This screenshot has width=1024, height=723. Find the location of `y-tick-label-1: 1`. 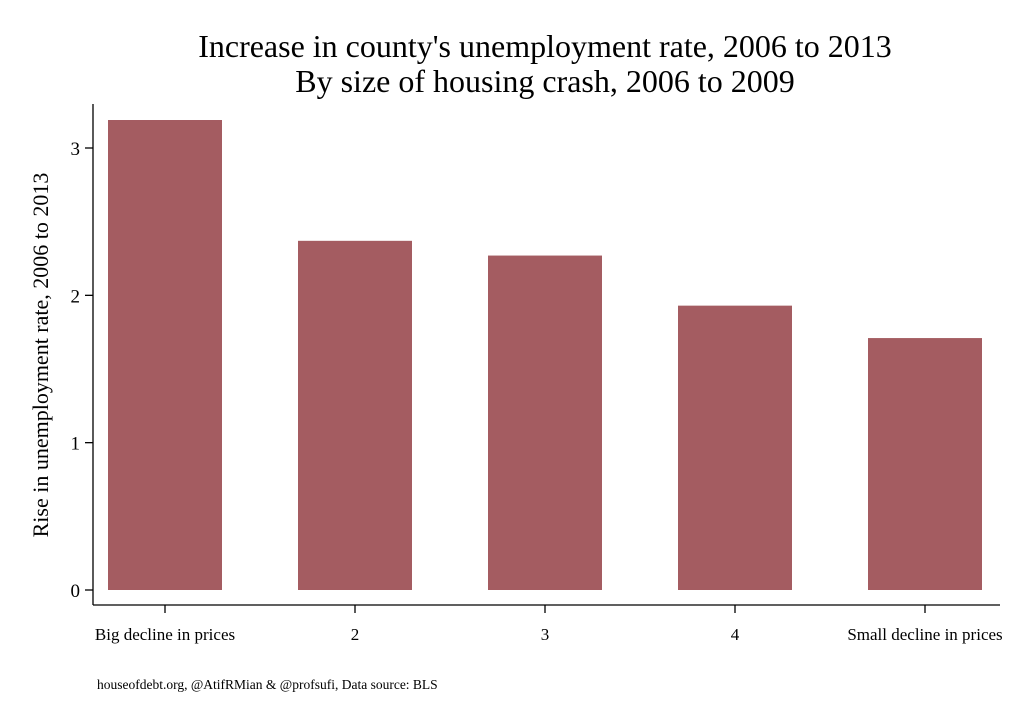

y-tick-label-1: 1 is located at coordinates (76, 444).